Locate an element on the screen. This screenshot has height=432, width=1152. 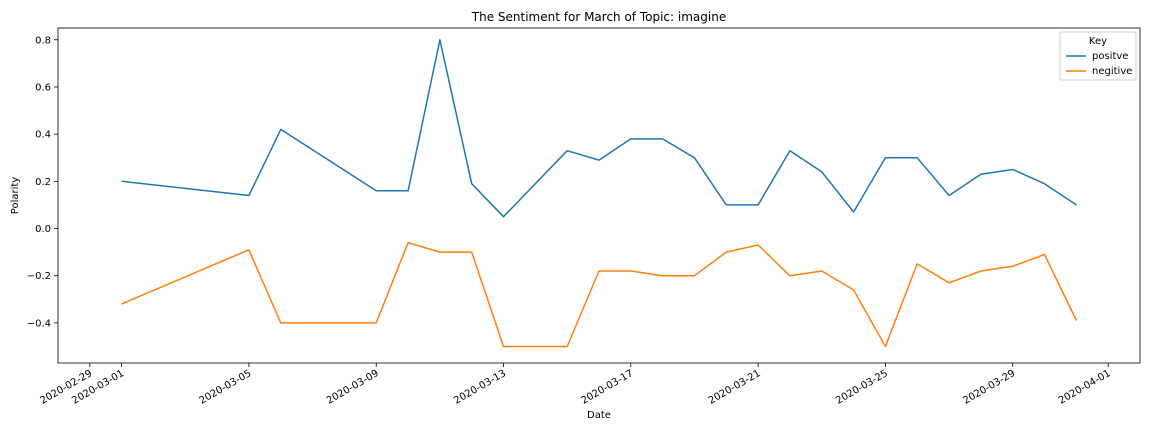
y-tick-label: −0.2 is located at coordinates (39, 276).